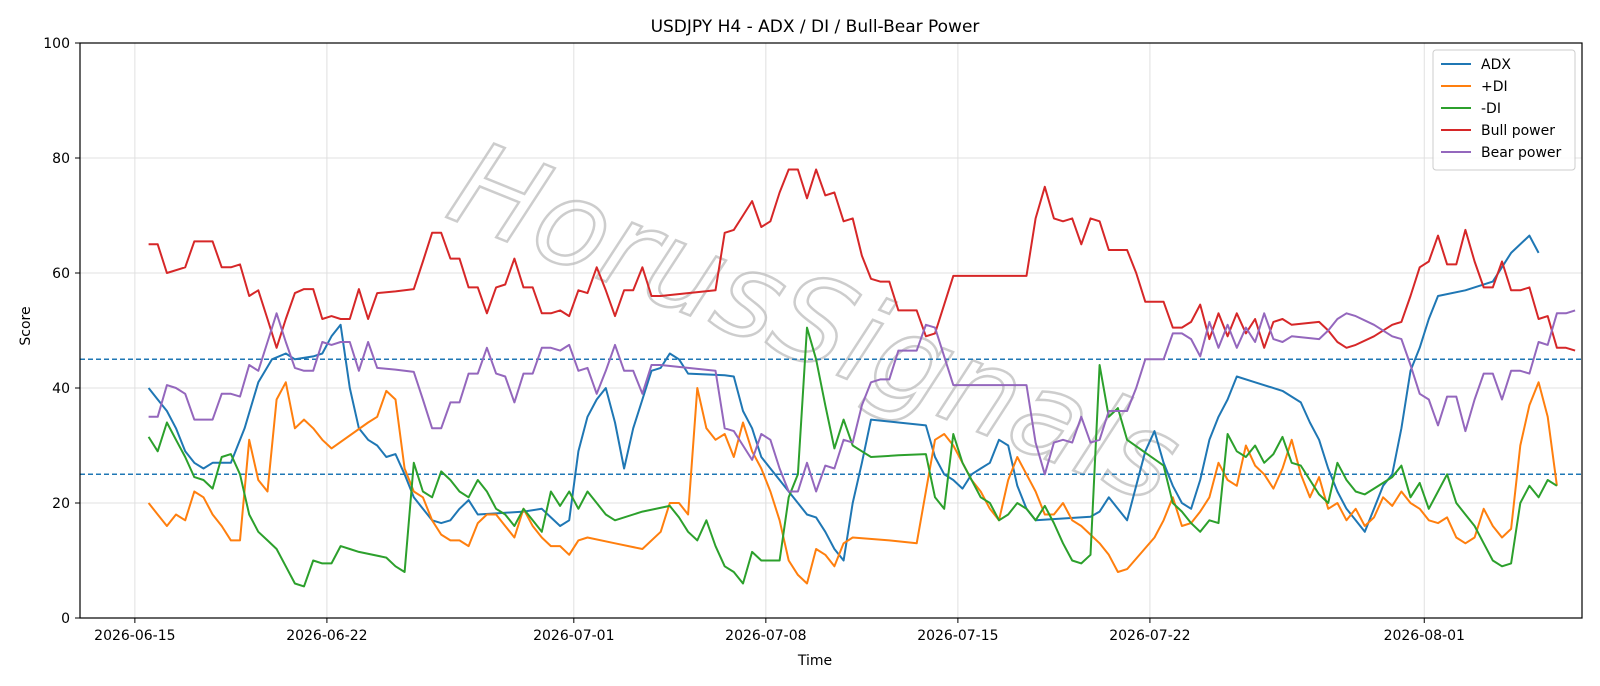 This screenshot has width=1600, height=686. Describe the element at coordinates (573, 636) in the screenshot. I see `x-tick-label: 2026-07-01` at that location.